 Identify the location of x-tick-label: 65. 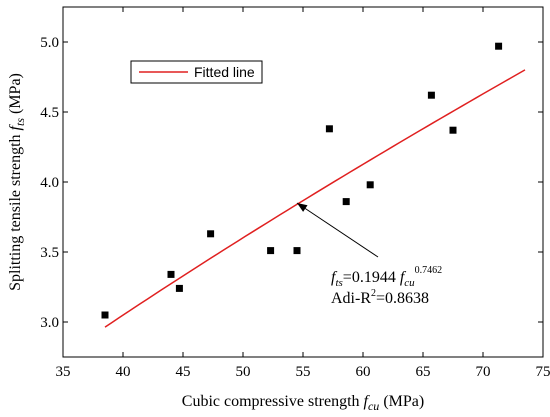
(423, 372).